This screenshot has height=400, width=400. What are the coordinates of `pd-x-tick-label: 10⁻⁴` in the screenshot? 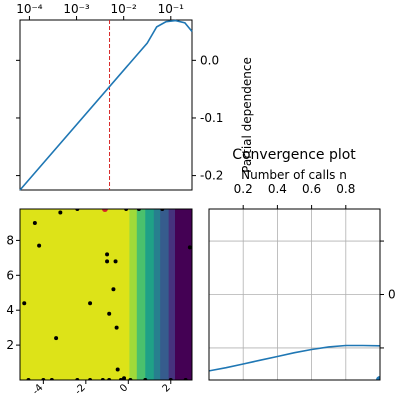 It's located at (29, 9).